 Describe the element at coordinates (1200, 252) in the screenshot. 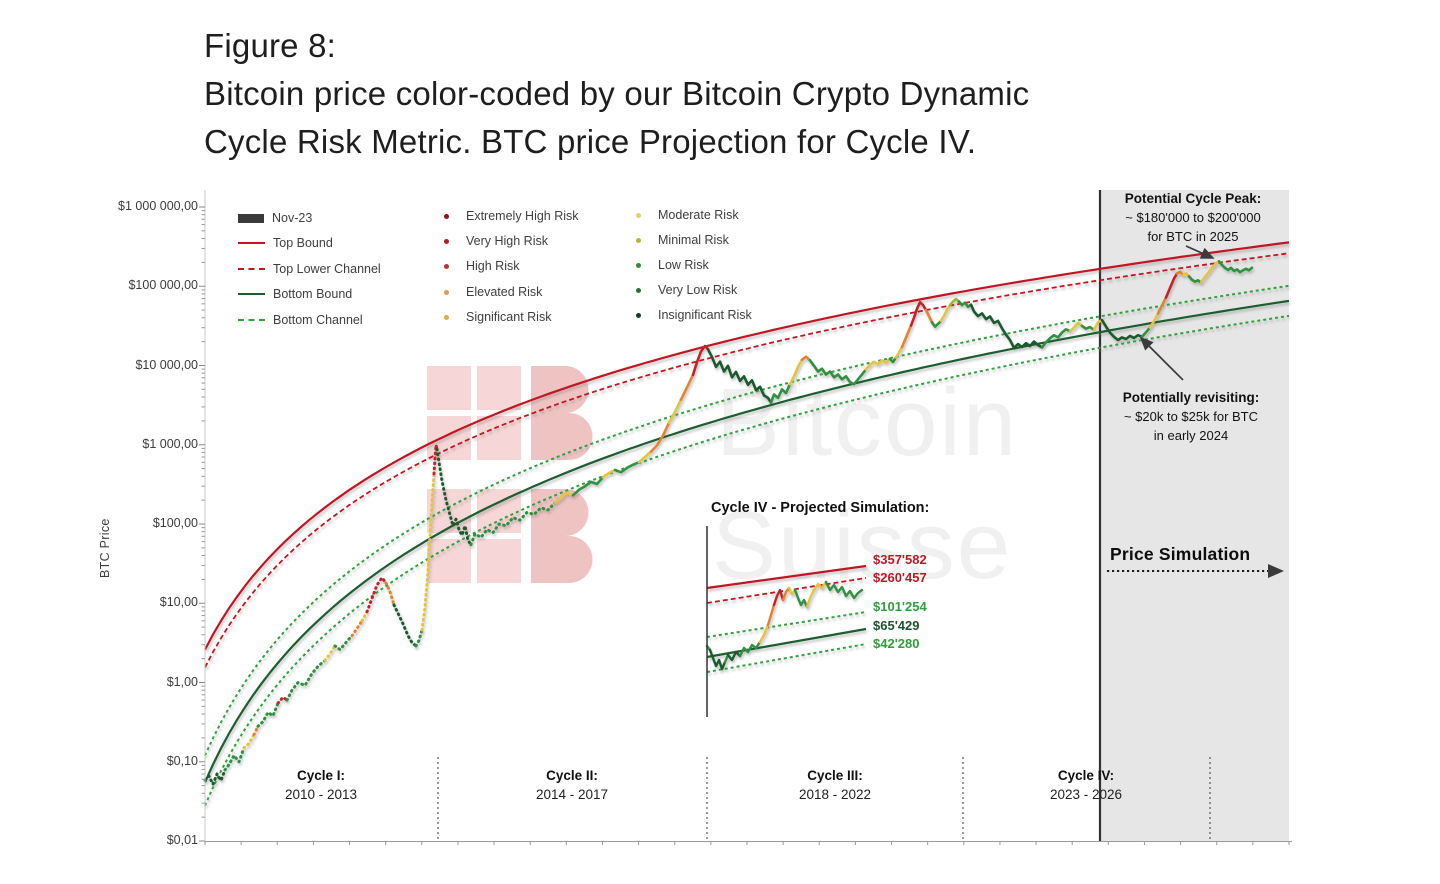

I see `cycle-peak-arrow` at that location.